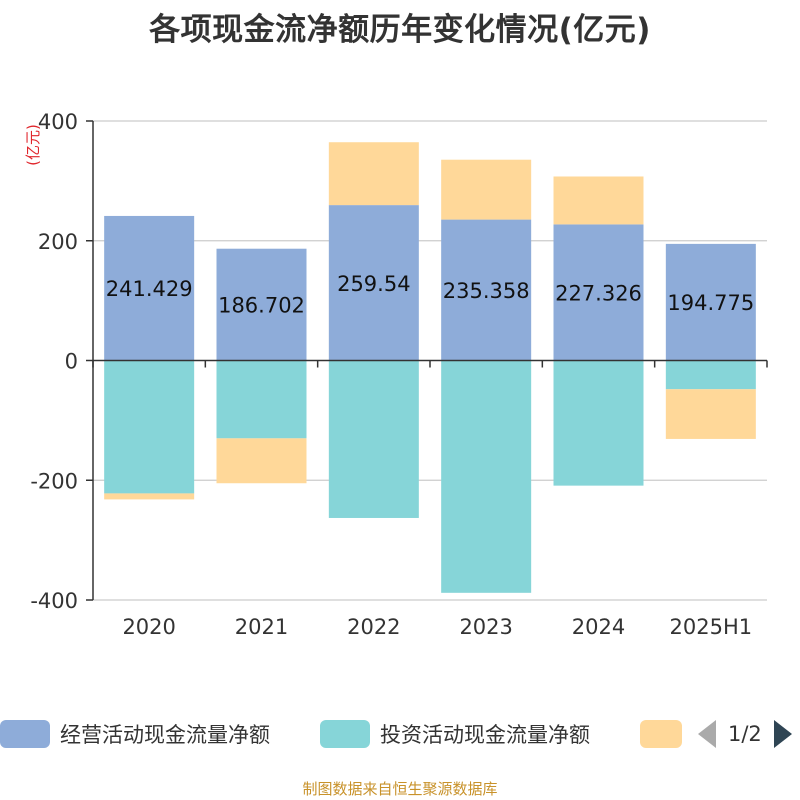  Describe the element at coordinates (58, 122) in the screenshot. I see `y-tick-label: 400` at that location.